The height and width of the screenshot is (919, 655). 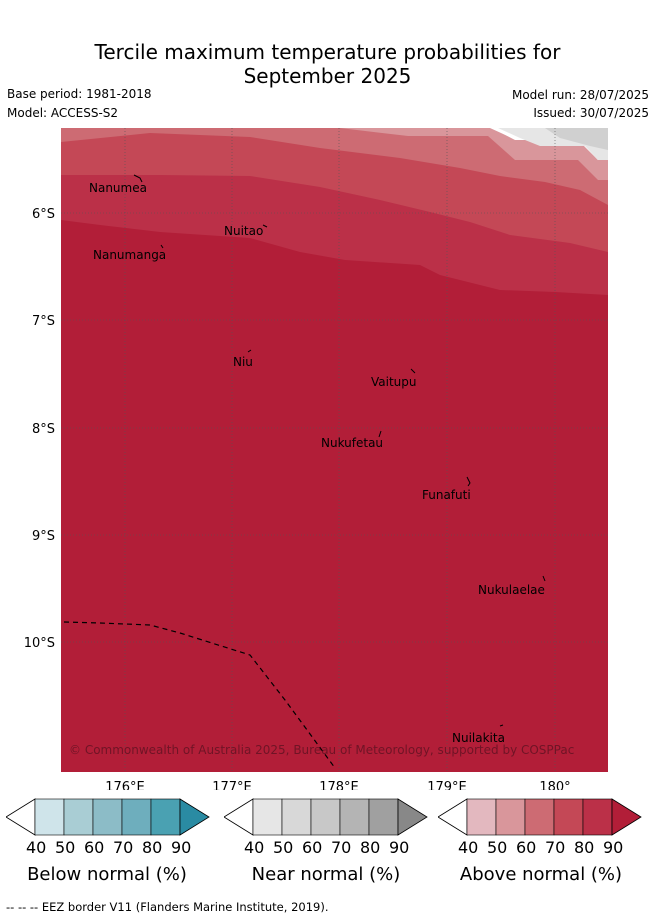 I want to click on place-label-vaitupu: Vaitupu, so click(x=394, y=382).